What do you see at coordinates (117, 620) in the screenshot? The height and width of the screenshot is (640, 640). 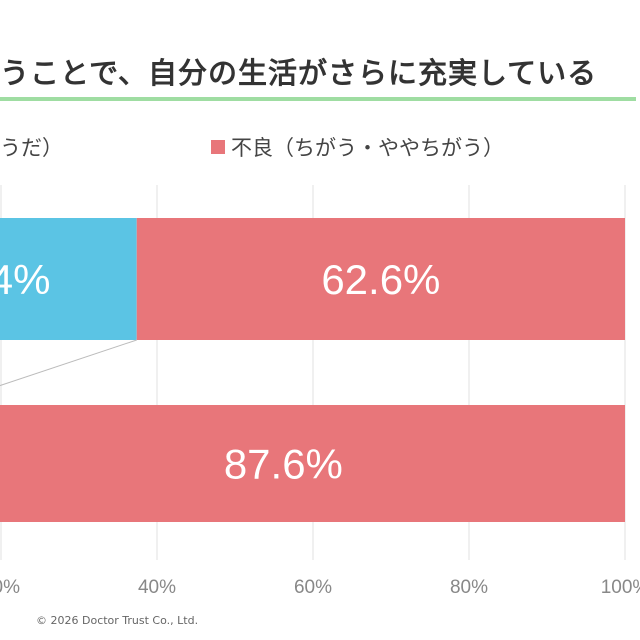 I see `copyright: © 2026 Doctor Trust Co., Ltd.` at bounding box center [117, 620].